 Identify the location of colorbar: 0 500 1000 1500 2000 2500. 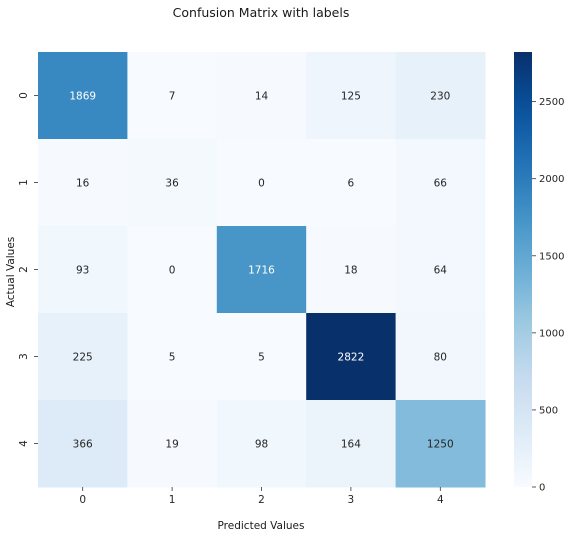
(539, 273).